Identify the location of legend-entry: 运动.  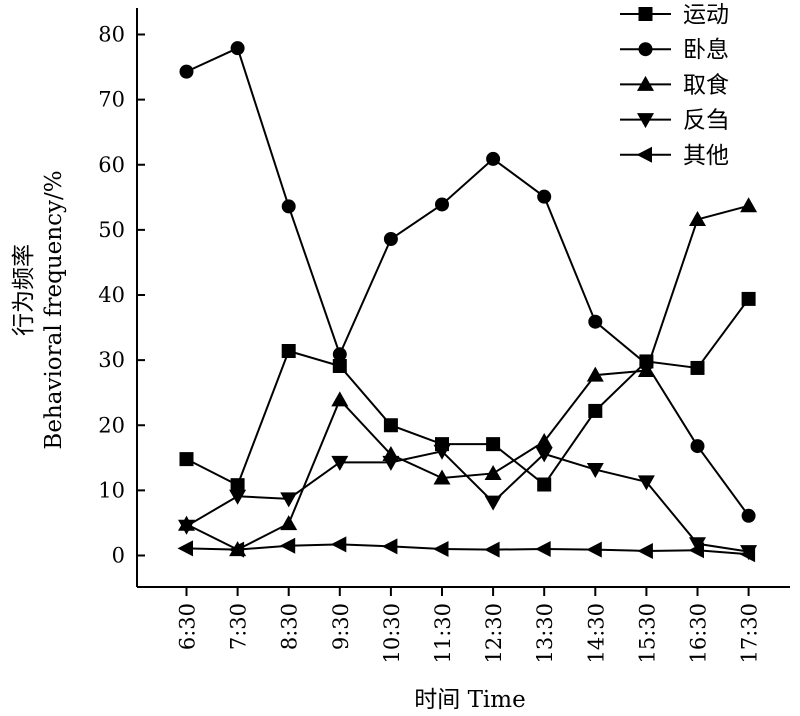
(674, 15).